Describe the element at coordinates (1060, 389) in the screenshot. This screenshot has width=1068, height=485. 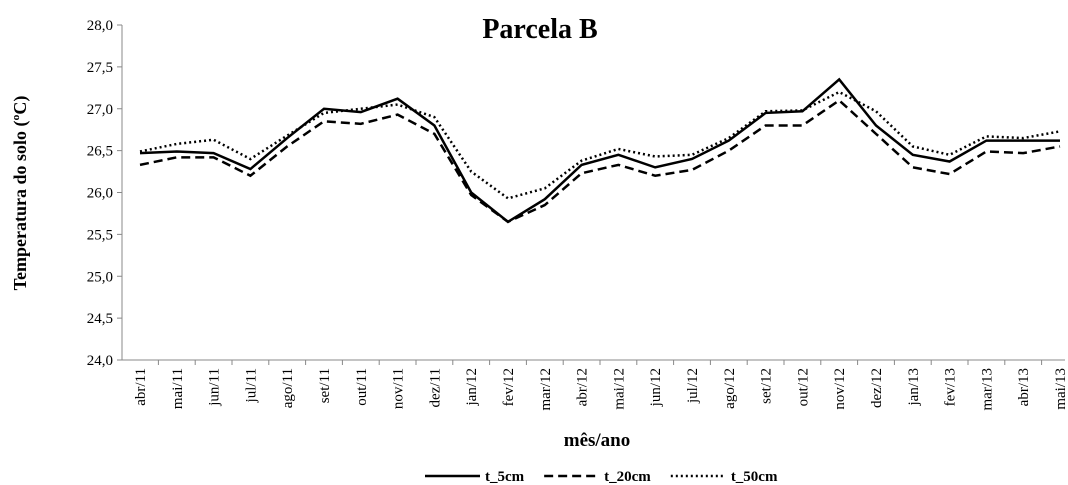
I see `x-tick-label: mai/13` at that location.